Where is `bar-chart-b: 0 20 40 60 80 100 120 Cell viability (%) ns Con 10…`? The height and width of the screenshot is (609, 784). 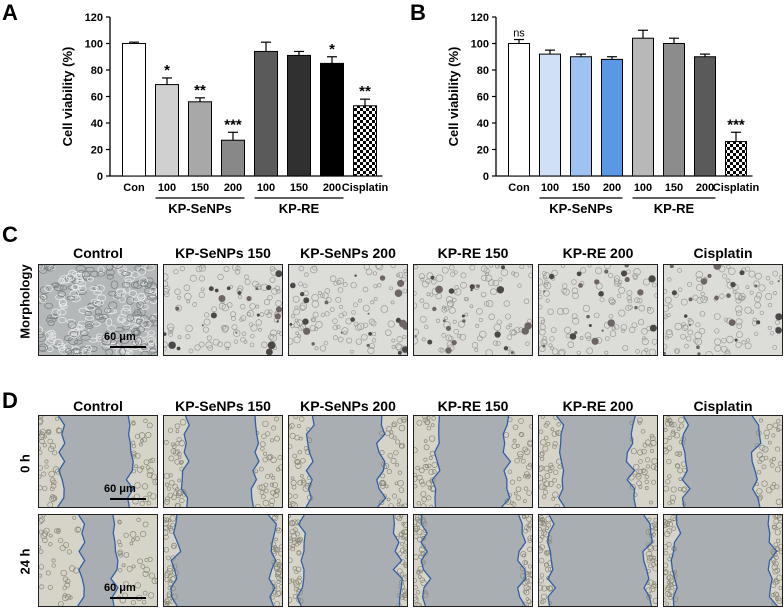
bar-chart-b: 0 20 40 60 80 100 120 Cell viability (%) ns Con 10… is located at coordinates (603, 114).